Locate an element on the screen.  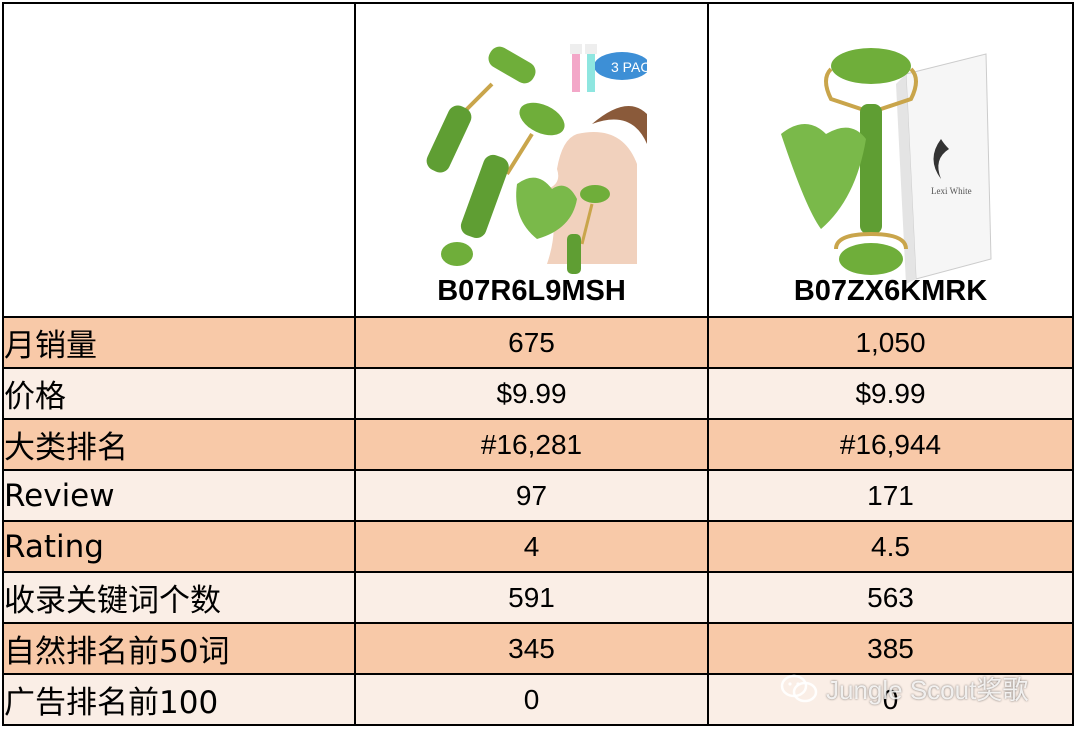
cell-value: 4 is located at coordinates (531, 546).